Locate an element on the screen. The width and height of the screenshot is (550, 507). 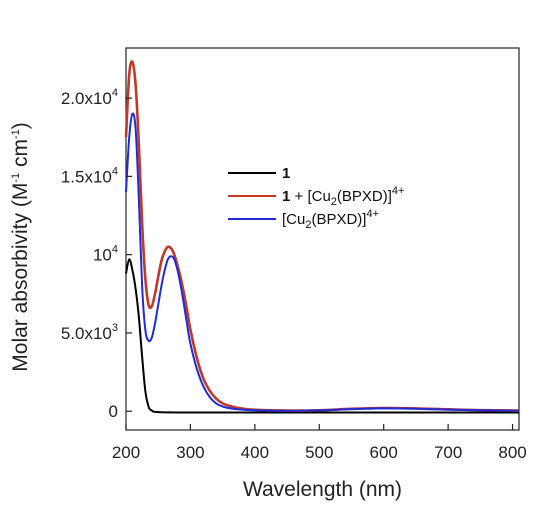
x-tick-label: 800 is located at coordinates (512, 452).